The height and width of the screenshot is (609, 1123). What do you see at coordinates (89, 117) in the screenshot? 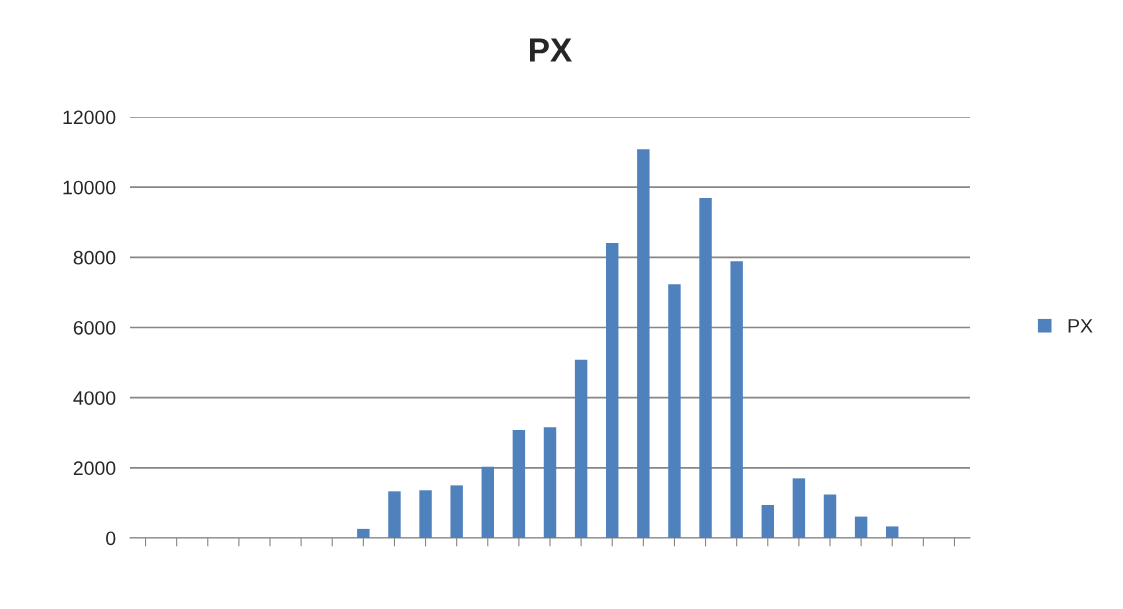
I see `y-tick-label: 12000` at bounding box center [89, 117].